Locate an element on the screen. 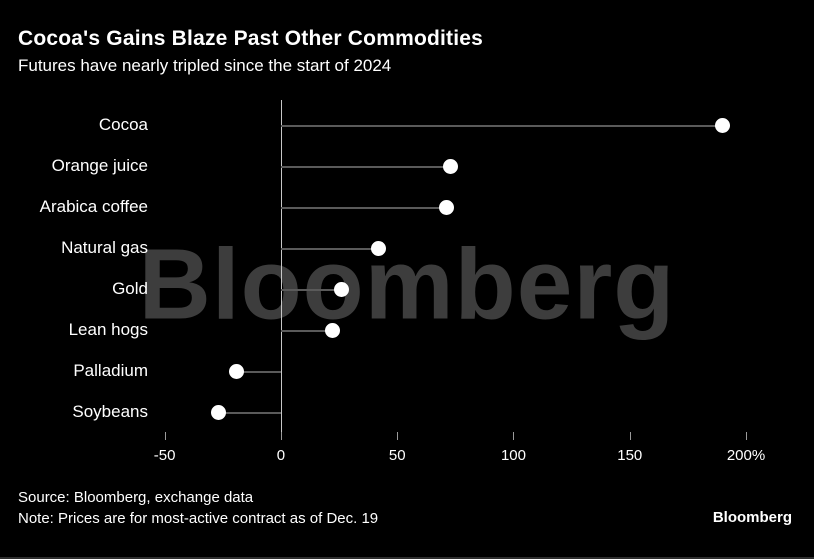 This screenshot has height=559, width=814. x-axis-tick-label: -50 is located at coordinates (164, 455).